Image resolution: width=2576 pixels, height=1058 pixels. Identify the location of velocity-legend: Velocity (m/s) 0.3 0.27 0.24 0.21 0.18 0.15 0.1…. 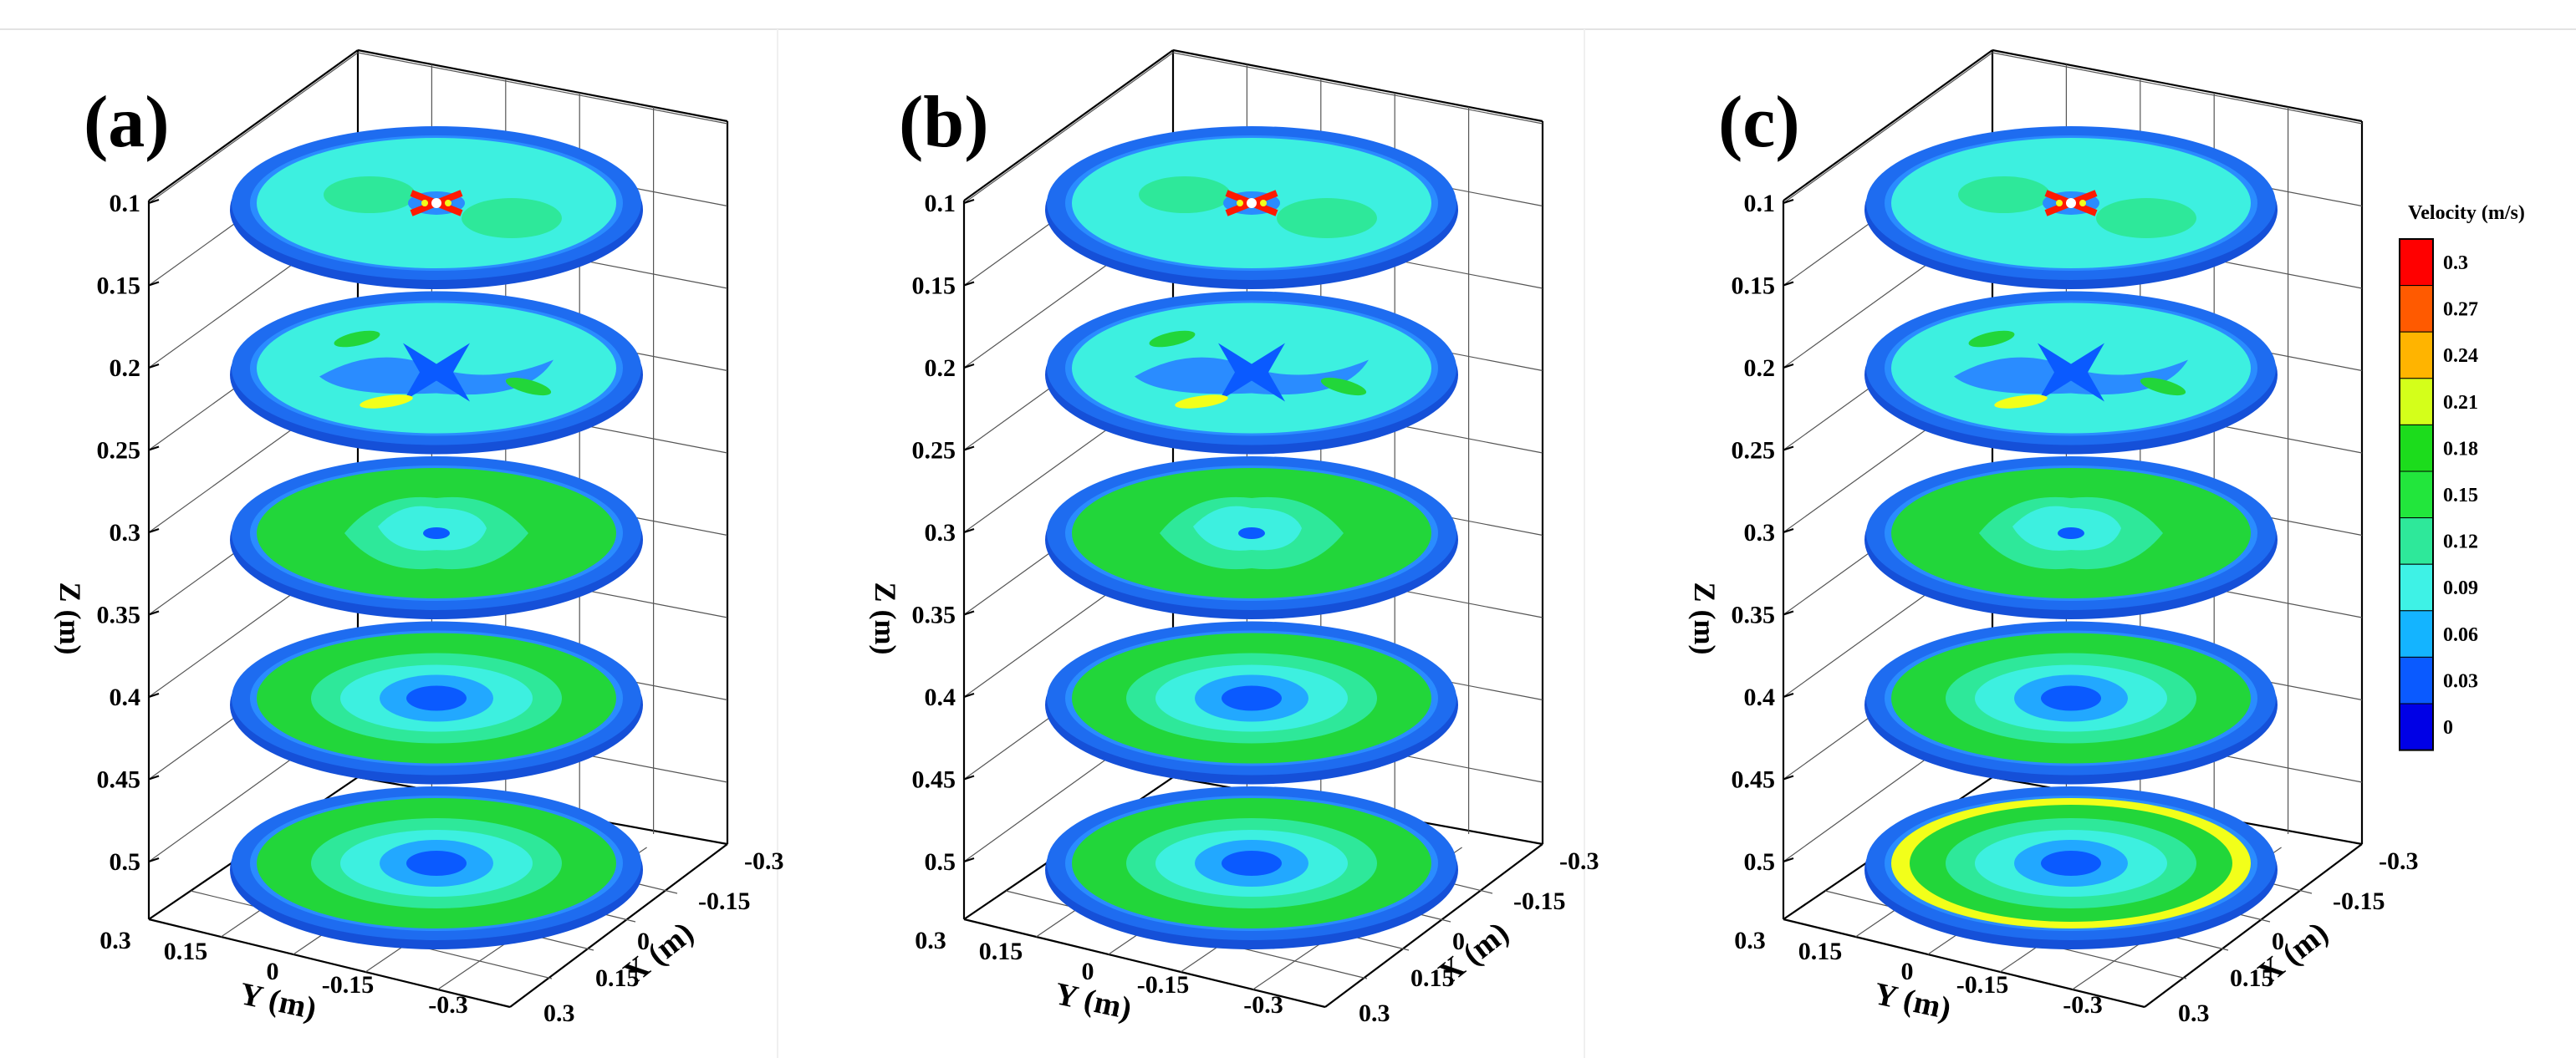
(2462, 477).